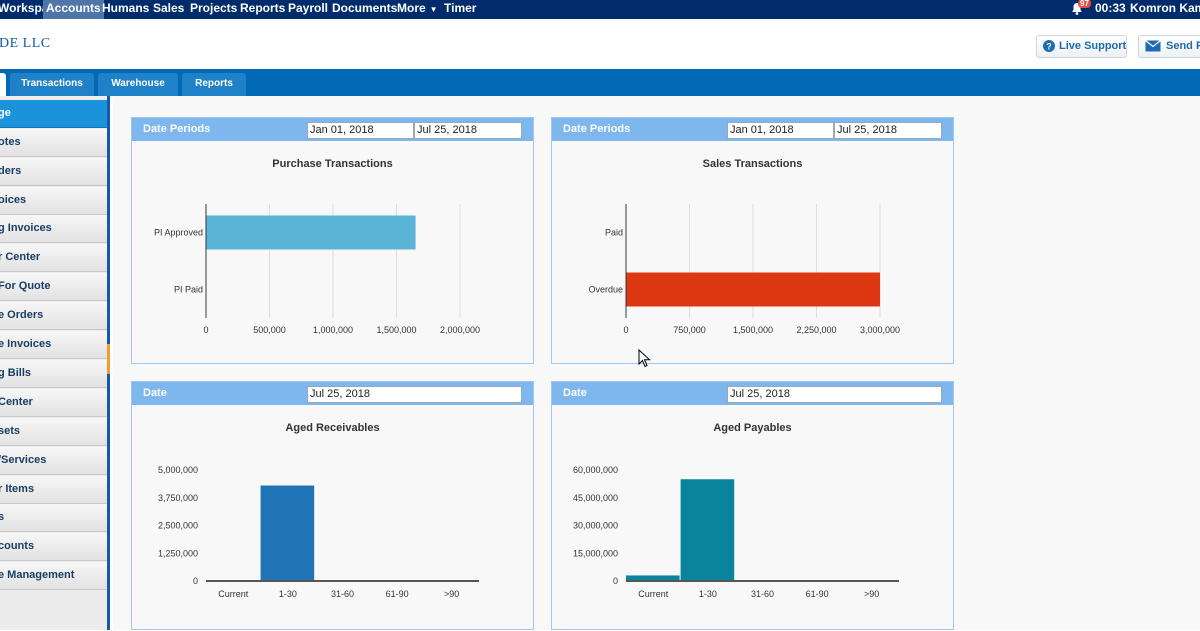 This screenshot has width=1200, height=631. I want to click on live-support-button: ? Live Support, so click(1081, 46).